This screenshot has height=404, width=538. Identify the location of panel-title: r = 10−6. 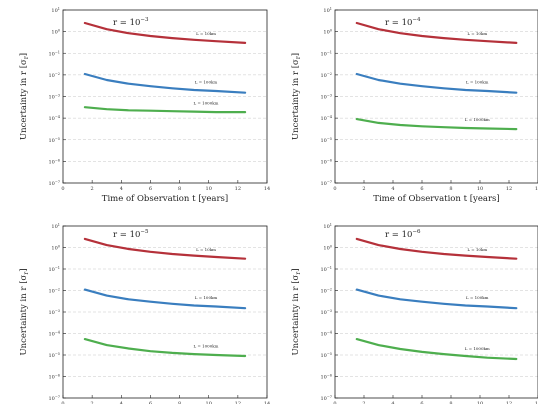
(403, 234).